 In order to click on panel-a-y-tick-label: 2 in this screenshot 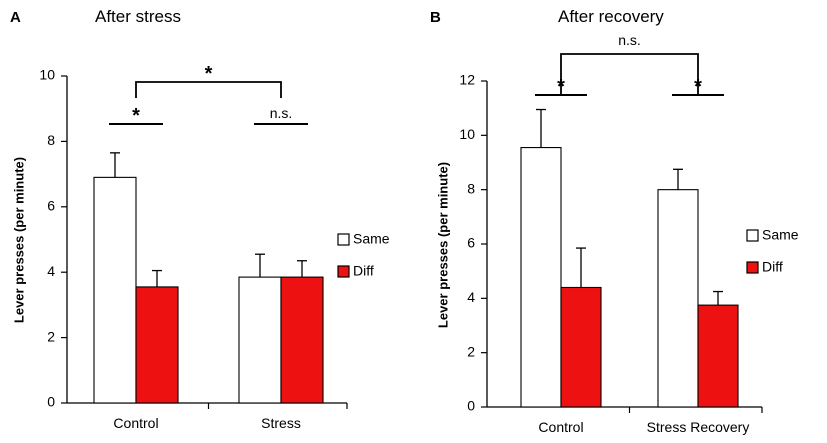, I will do `click(51, 336)`.